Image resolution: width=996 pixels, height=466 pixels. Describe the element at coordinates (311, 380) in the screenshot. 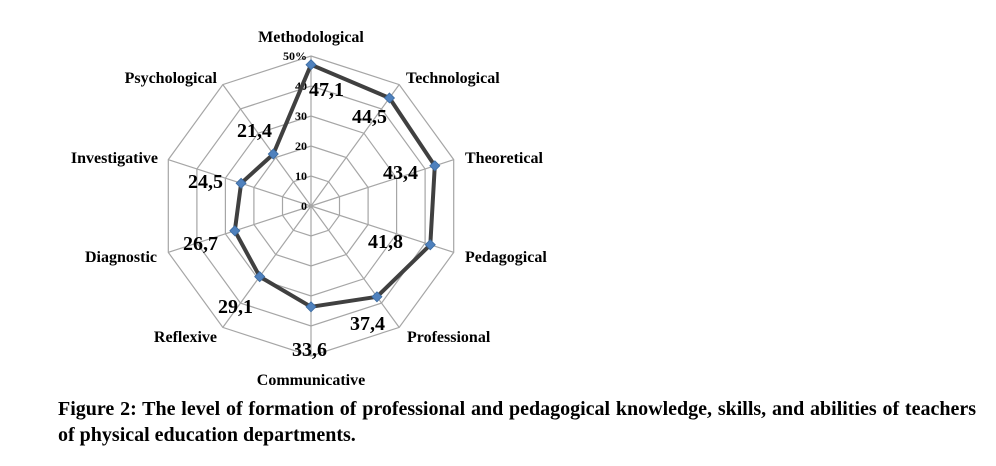

I see `category-label: Communicative` at that location.